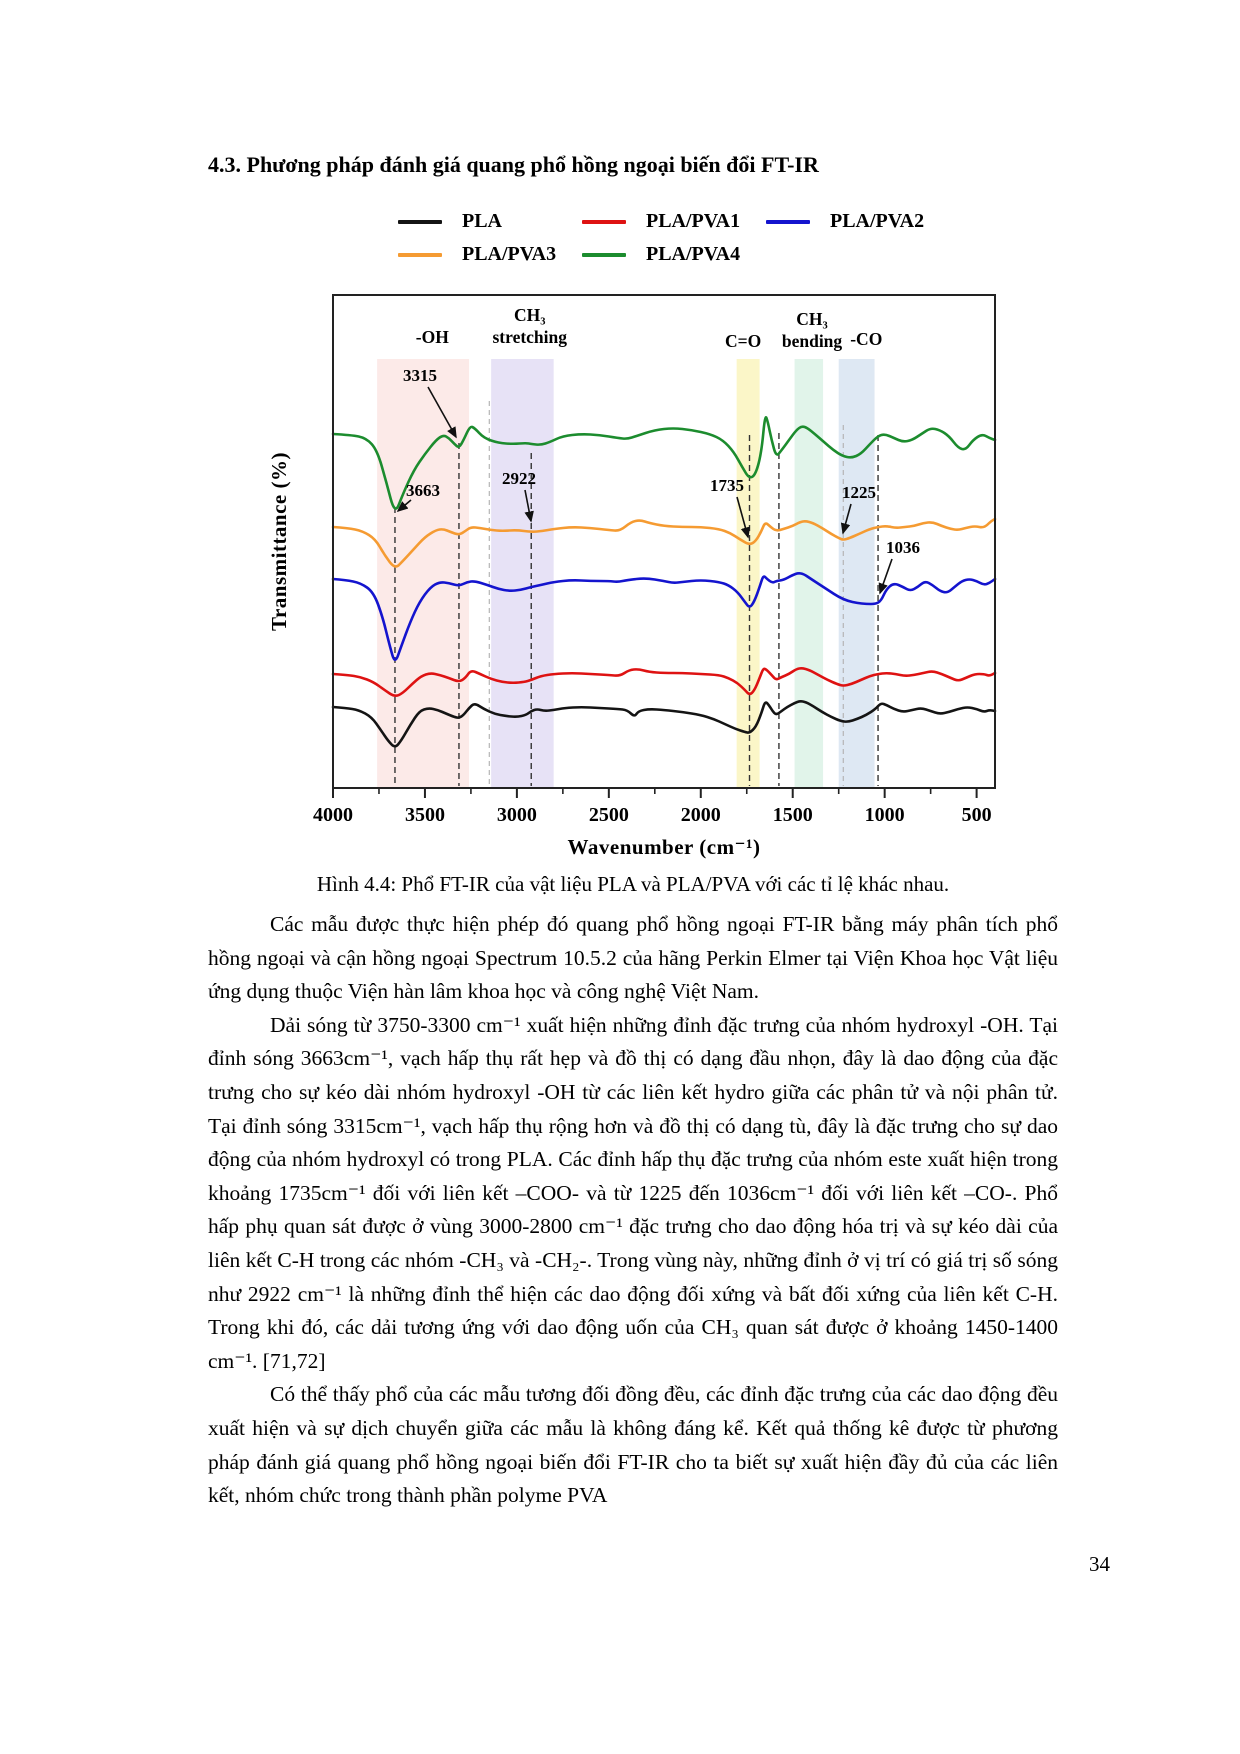 This screenshot has width=1240, height=1754. I want to click on chart-legend: PLA PLA/PVA1 PLA/PVA2 PLA/PVA3 PLA/PVA4, so click(661, 238).